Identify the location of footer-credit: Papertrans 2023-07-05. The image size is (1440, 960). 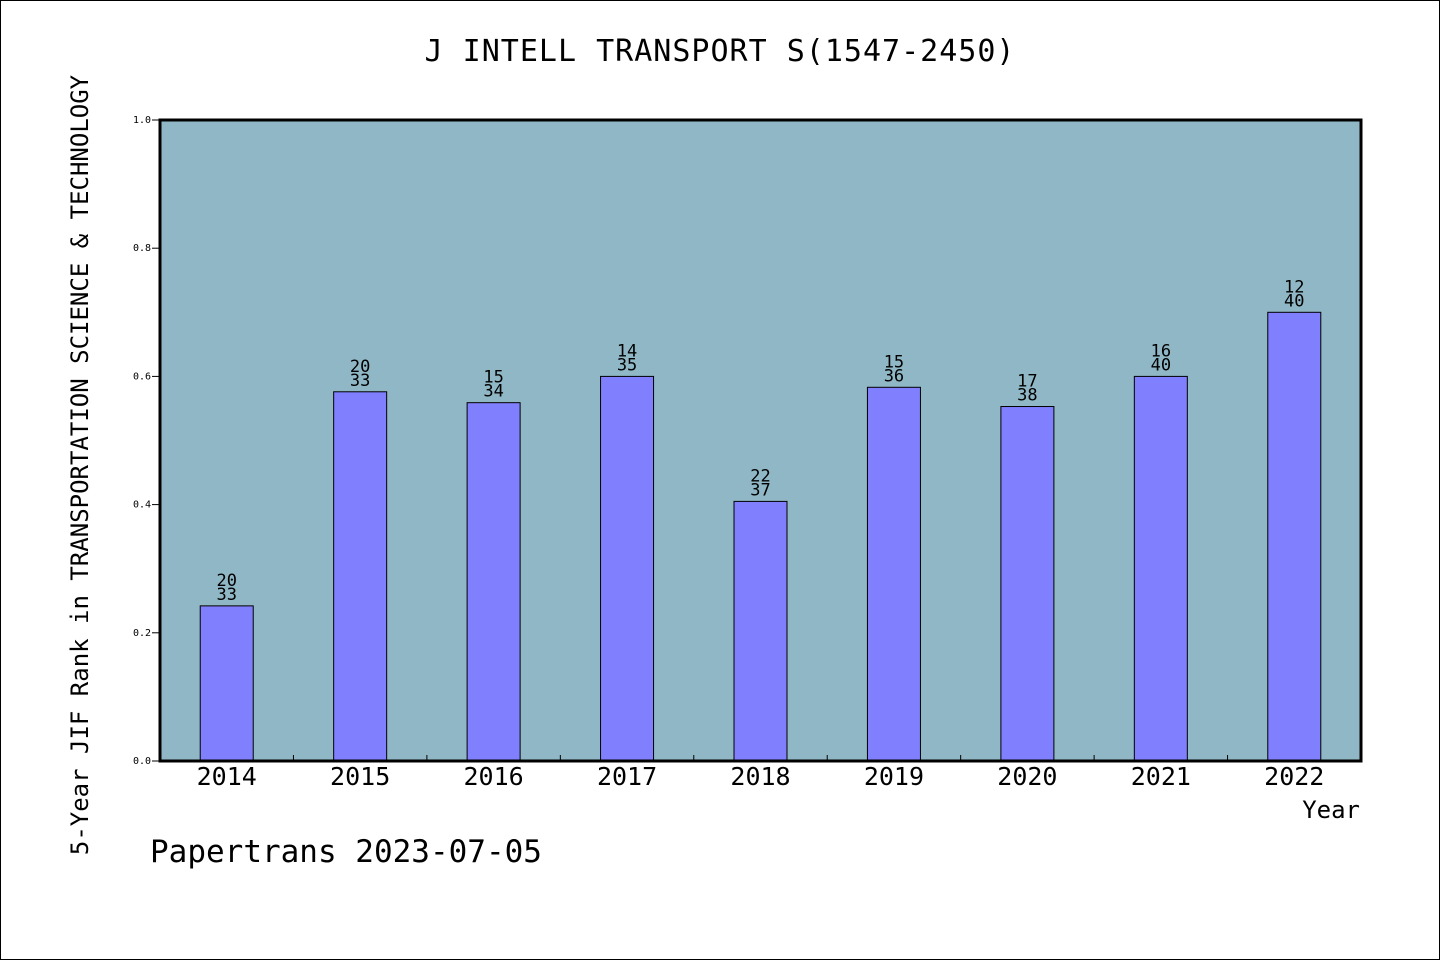
(346, 852).